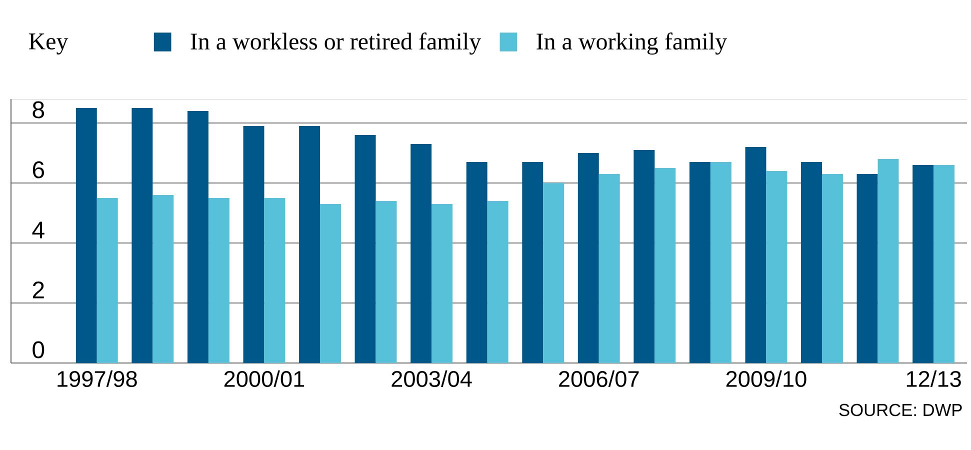  I want to click on y-tick-label: 4, so click(38, 230).